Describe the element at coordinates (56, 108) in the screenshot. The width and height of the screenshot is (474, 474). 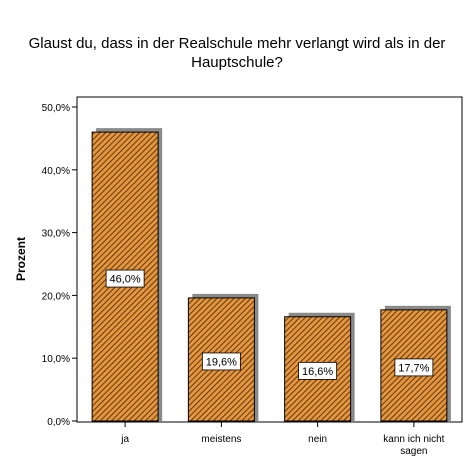
I see `y-tick-label: 50,0%` at that location.